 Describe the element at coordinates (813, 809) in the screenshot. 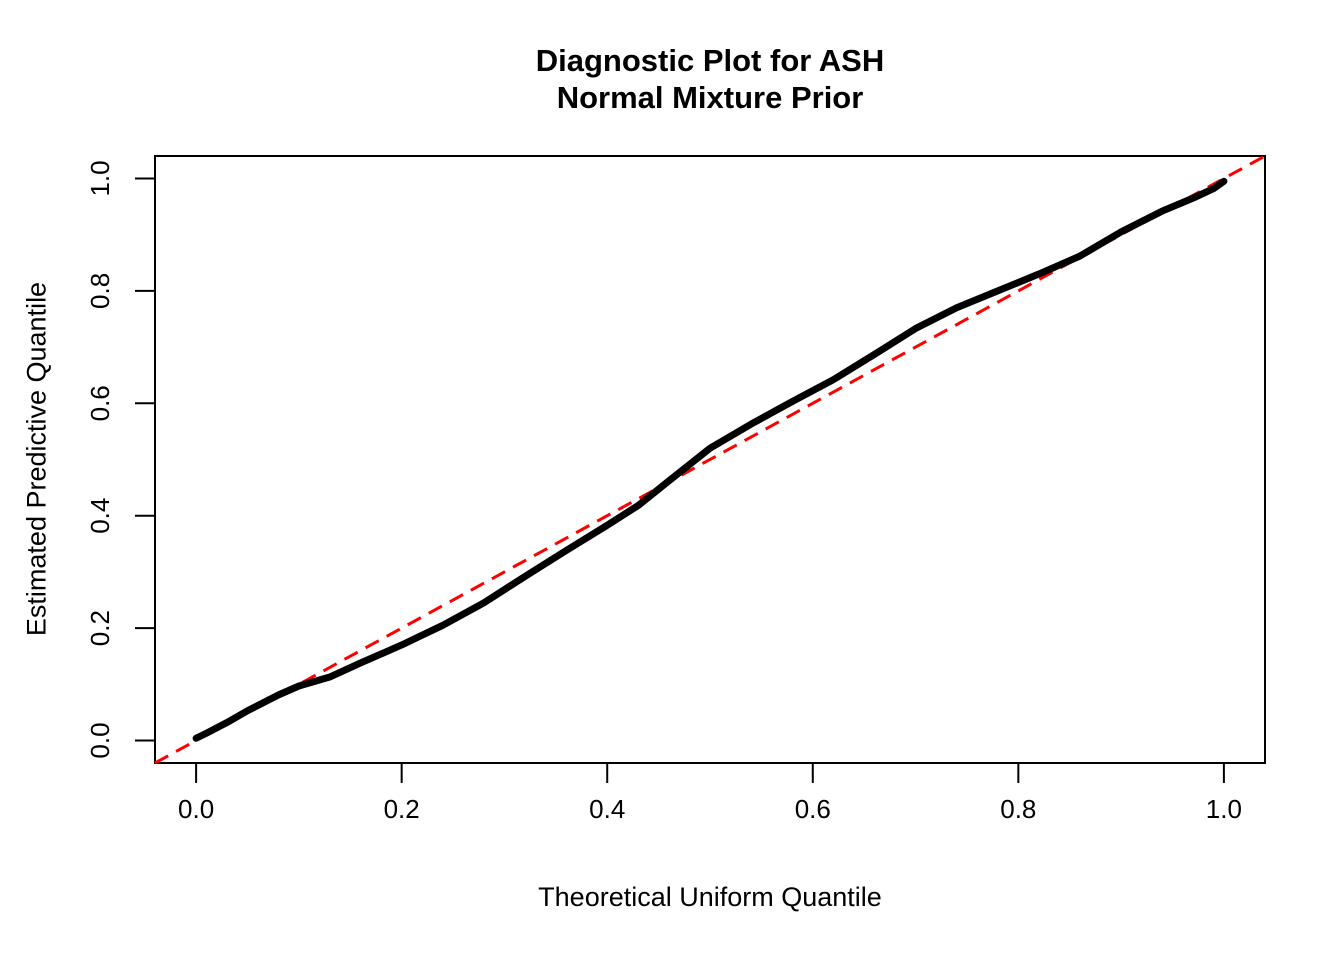

I see `x-tick-label: 0.6` at that location.